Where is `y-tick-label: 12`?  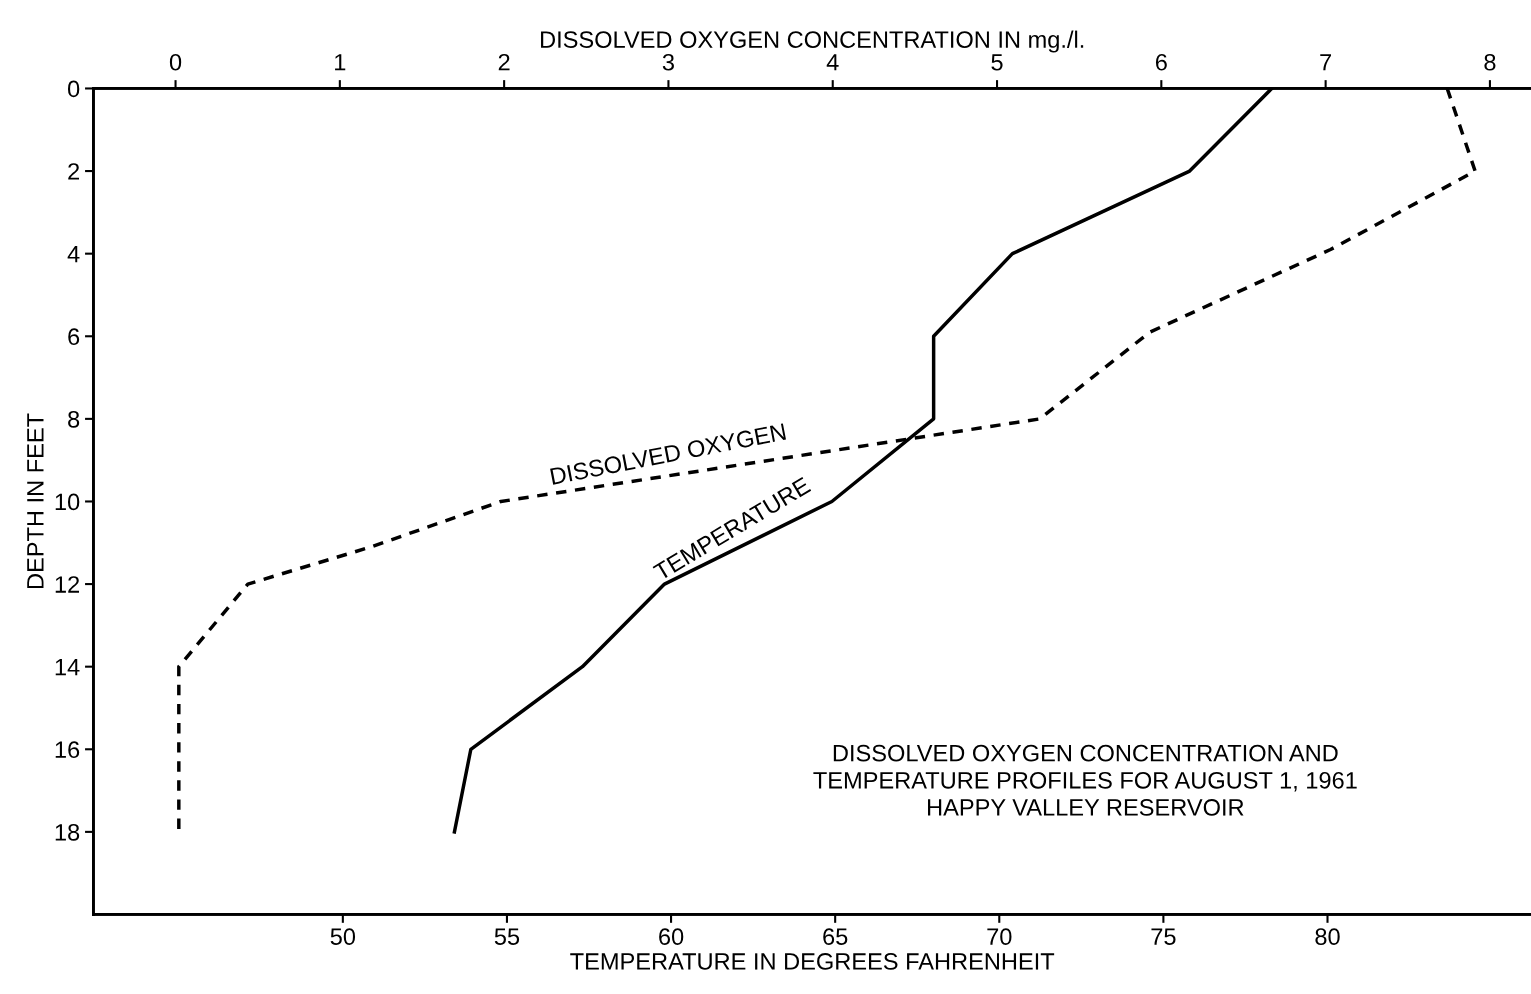 y-tick-label: 12 is located at coordinates (67, 584).